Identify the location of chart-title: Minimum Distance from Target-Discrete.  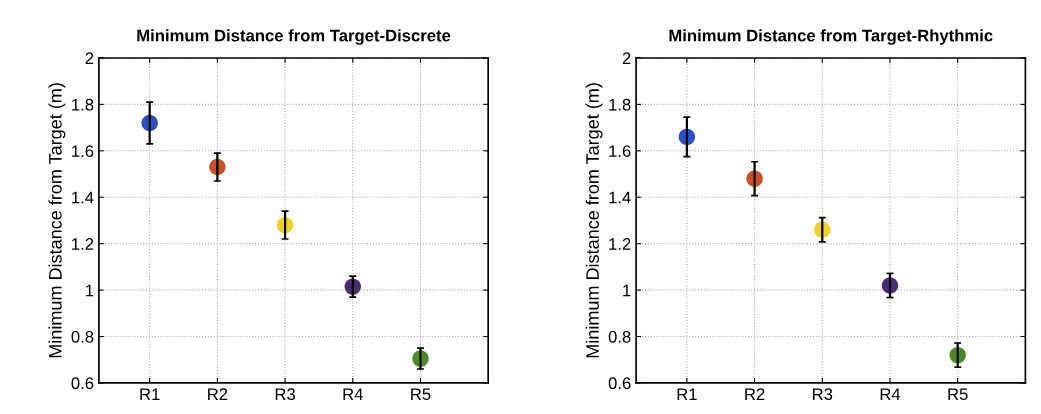
(294, 37).